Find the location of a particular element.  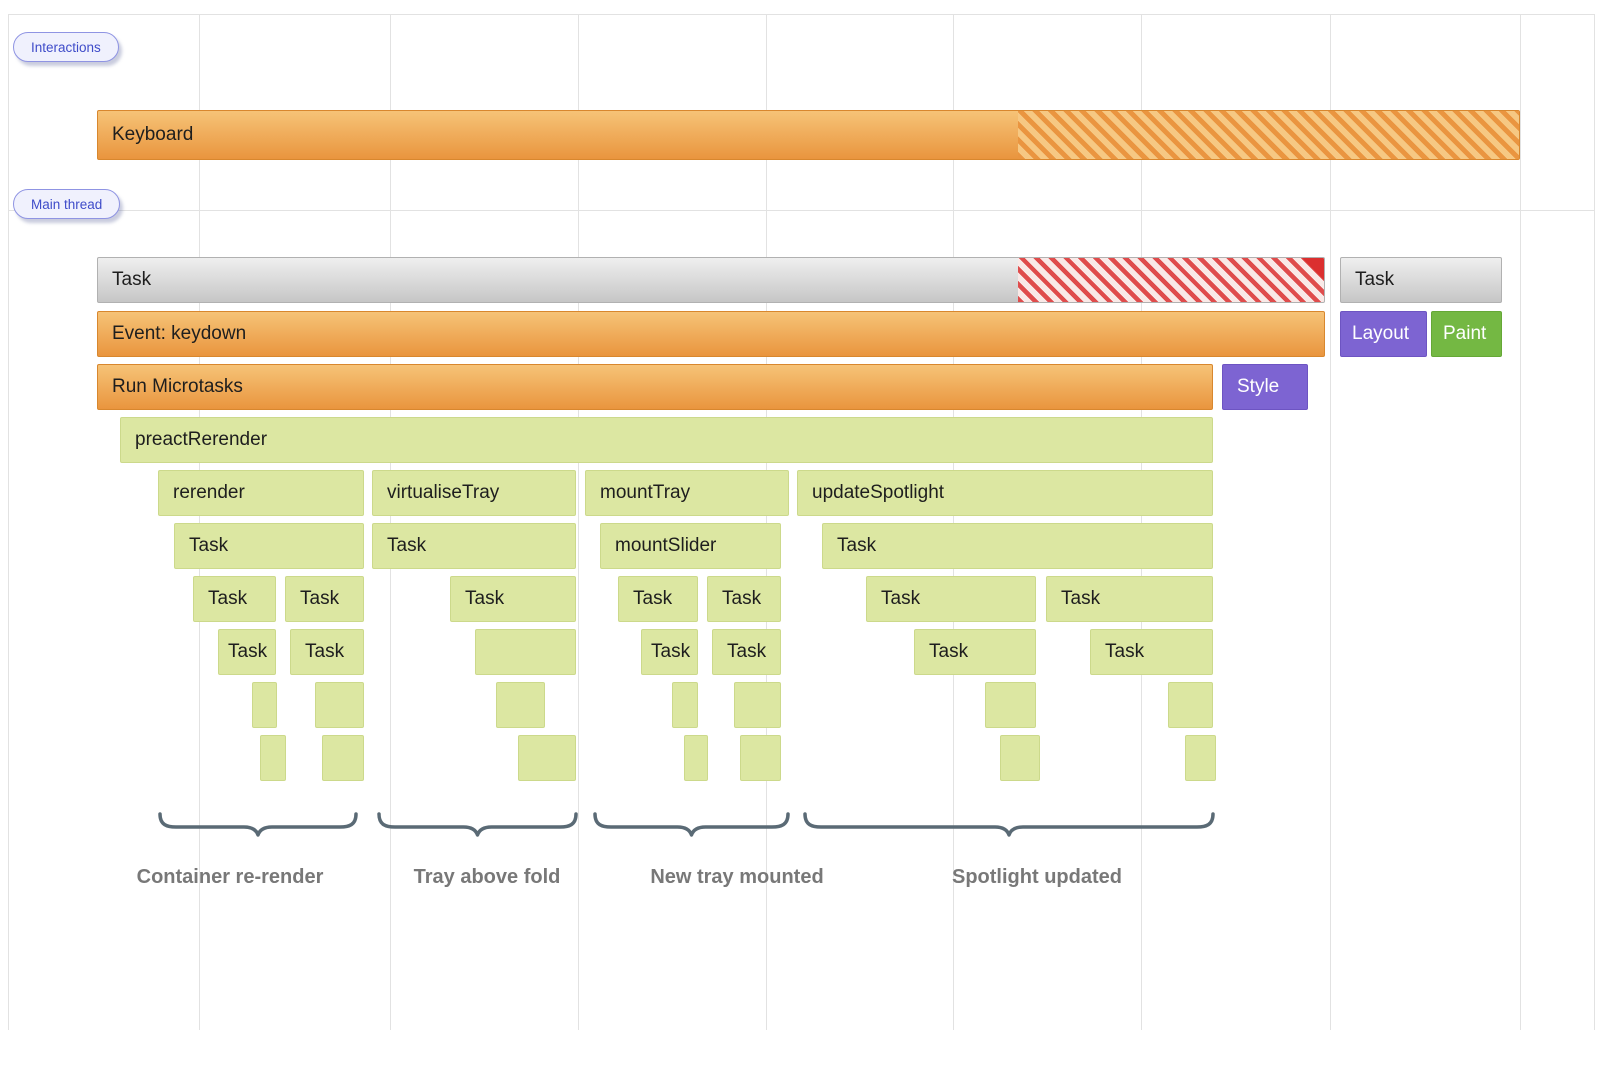

brace-tray-above-fold is located at coordinates (477, 824).